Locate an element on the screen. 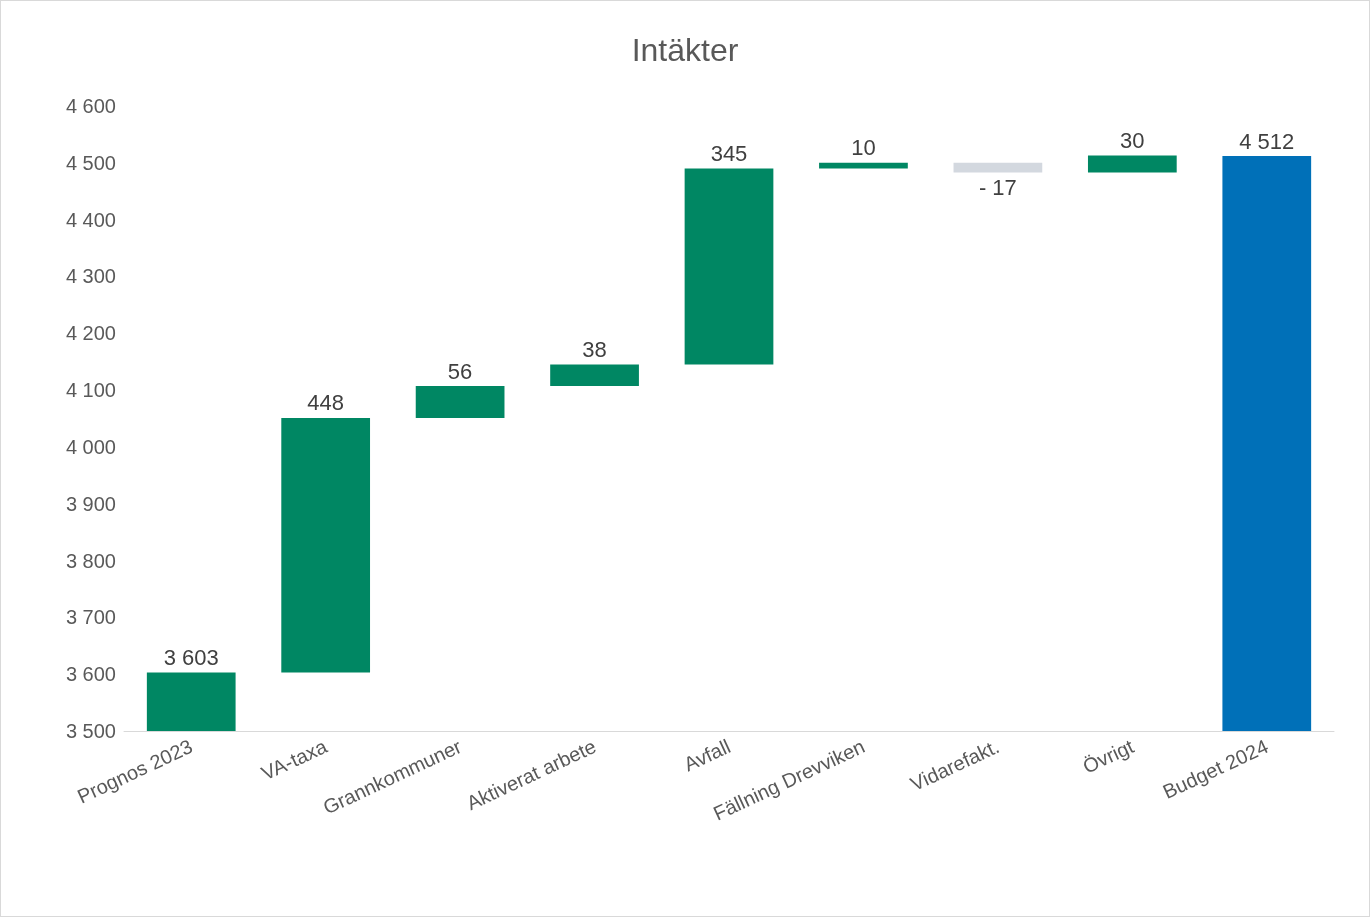  x-tick-label: Avfall is located at coordinates (707, 755).